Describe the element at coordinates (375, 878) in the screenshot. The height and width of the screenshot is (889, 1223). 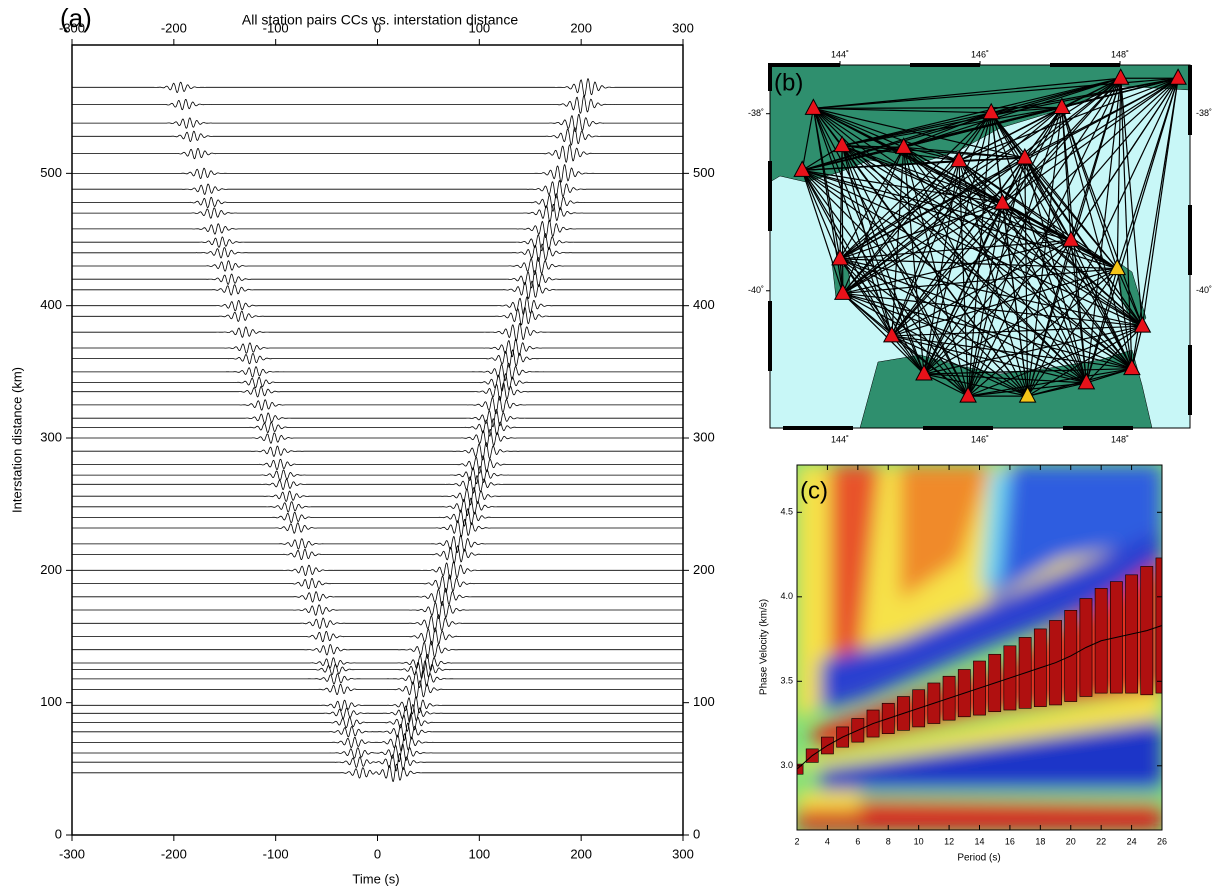
I see `x-axis-label: Time (s)` at that location.